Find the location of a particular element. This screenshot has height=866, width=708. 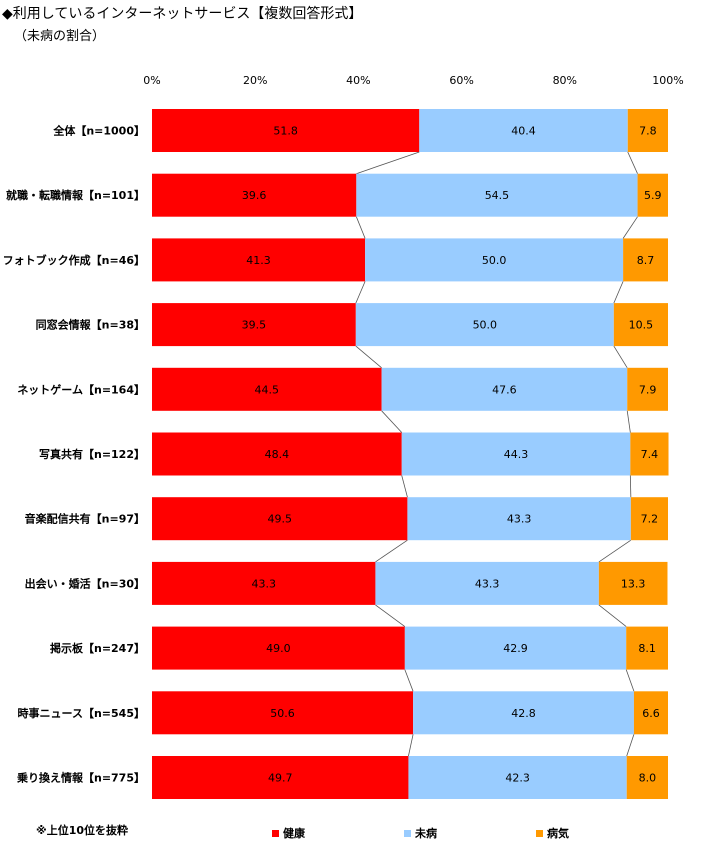

data-label: 8.7 is located at coordinates (646, 260).